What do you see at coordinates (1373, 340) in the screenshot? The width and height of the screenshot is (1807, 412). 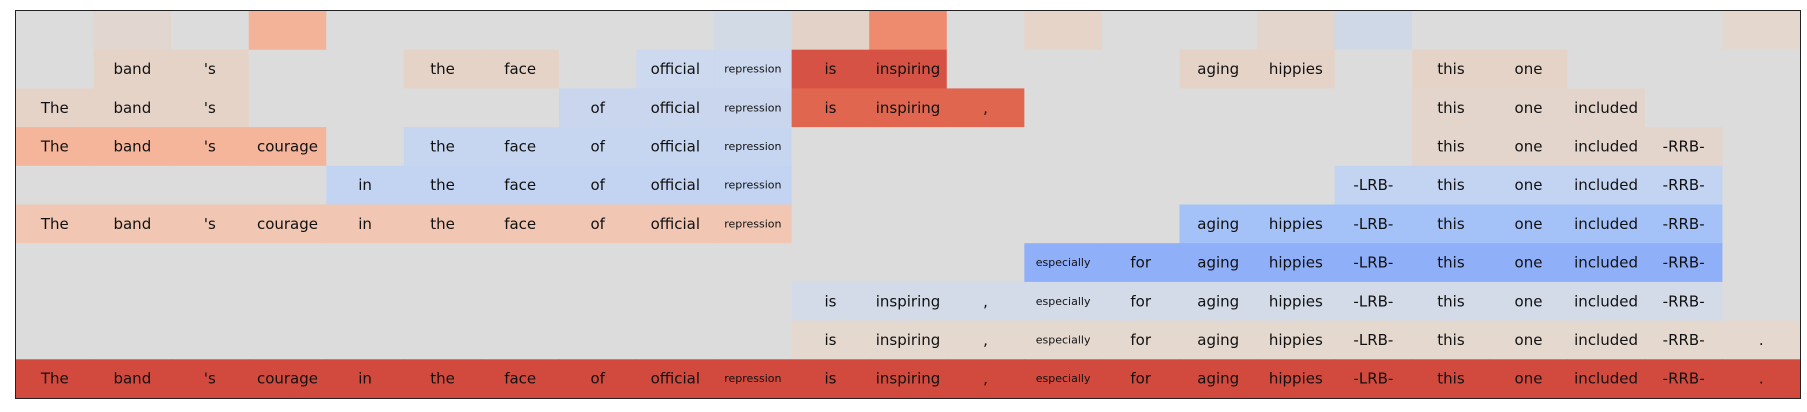 I see `heatmap-cell-r8-c17` at bounding box center [1373, 340].